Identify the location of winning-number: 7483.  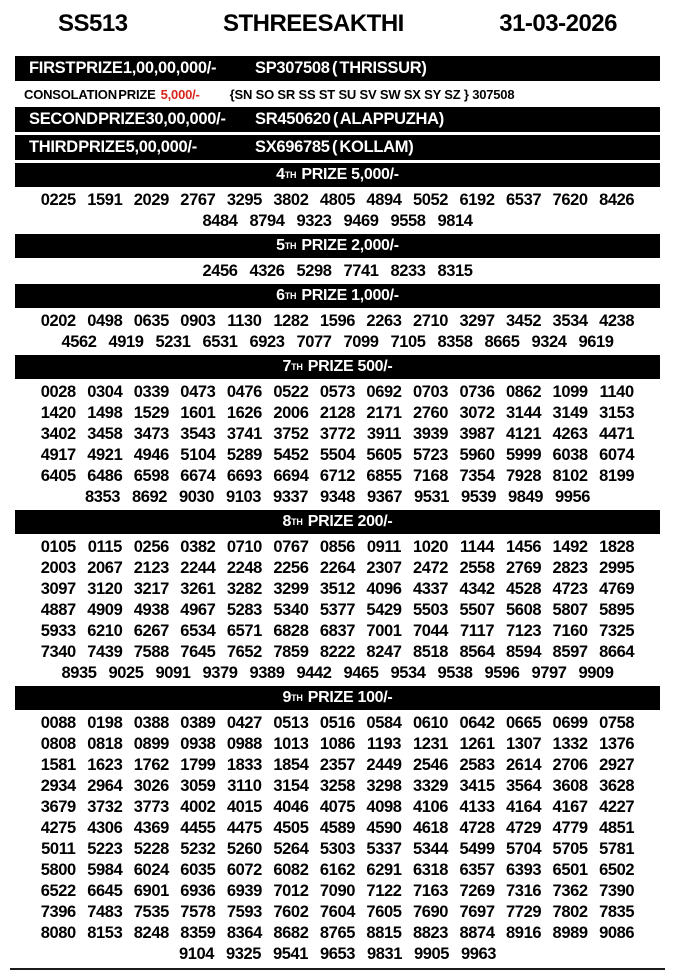
(105, 912).